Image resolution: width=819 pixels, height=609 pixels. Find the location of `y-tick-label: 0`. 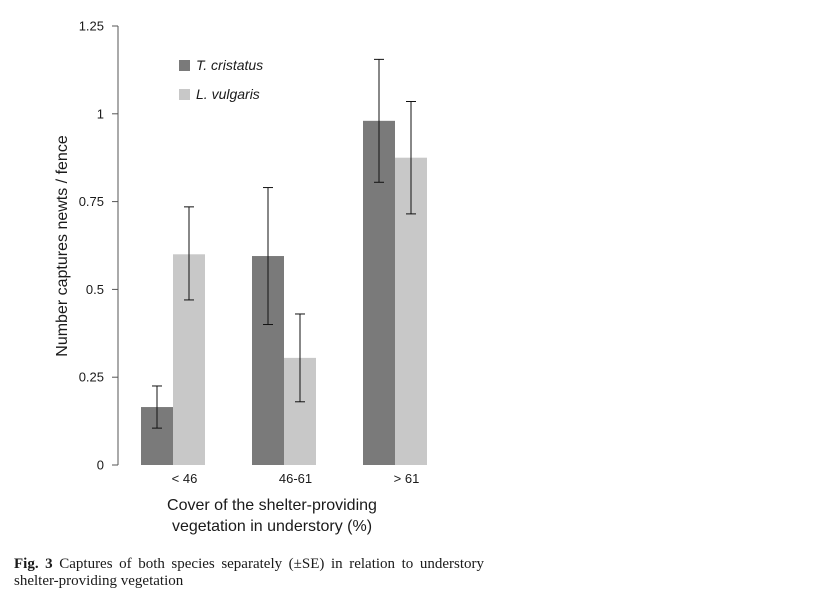

y-tick-label: 0 is located at coordinates (100, 465).